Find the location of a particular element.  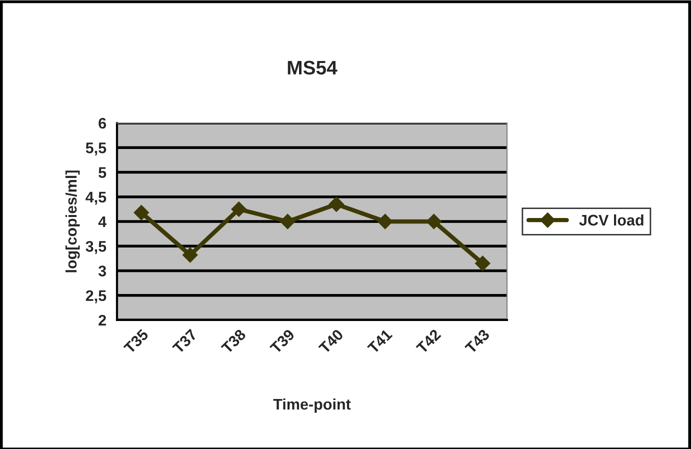

x-tick-label: T38 is located at coordinates (233, 341).